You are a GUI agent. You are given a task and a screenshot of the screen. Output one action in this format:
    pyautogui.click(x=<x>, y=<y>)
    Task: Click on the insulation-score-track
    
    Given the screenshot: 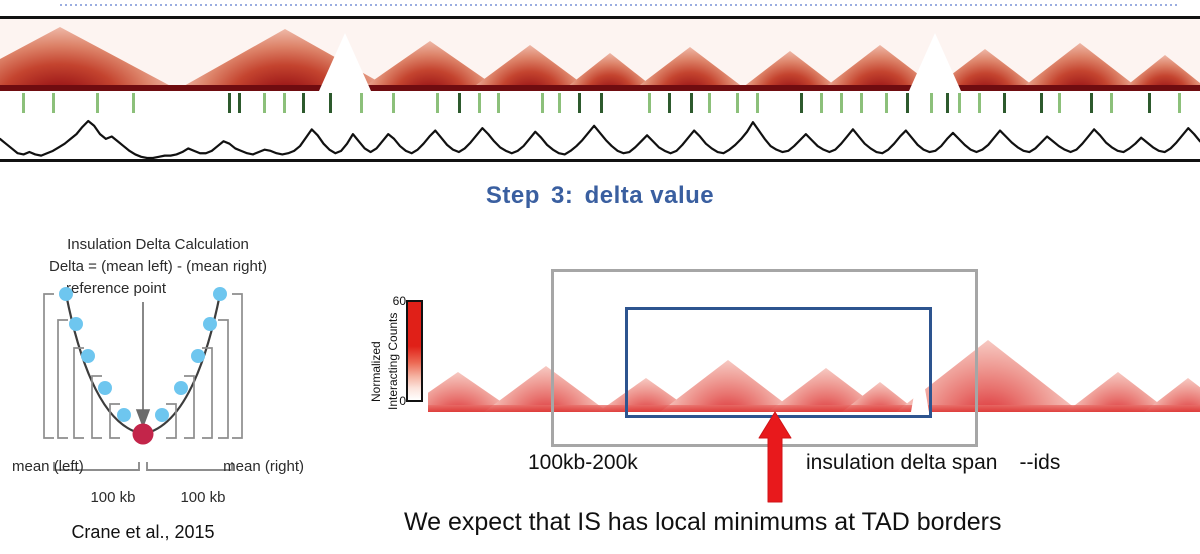 What is the action you would take?
    pyautogui.click(x=600, y=137)
    